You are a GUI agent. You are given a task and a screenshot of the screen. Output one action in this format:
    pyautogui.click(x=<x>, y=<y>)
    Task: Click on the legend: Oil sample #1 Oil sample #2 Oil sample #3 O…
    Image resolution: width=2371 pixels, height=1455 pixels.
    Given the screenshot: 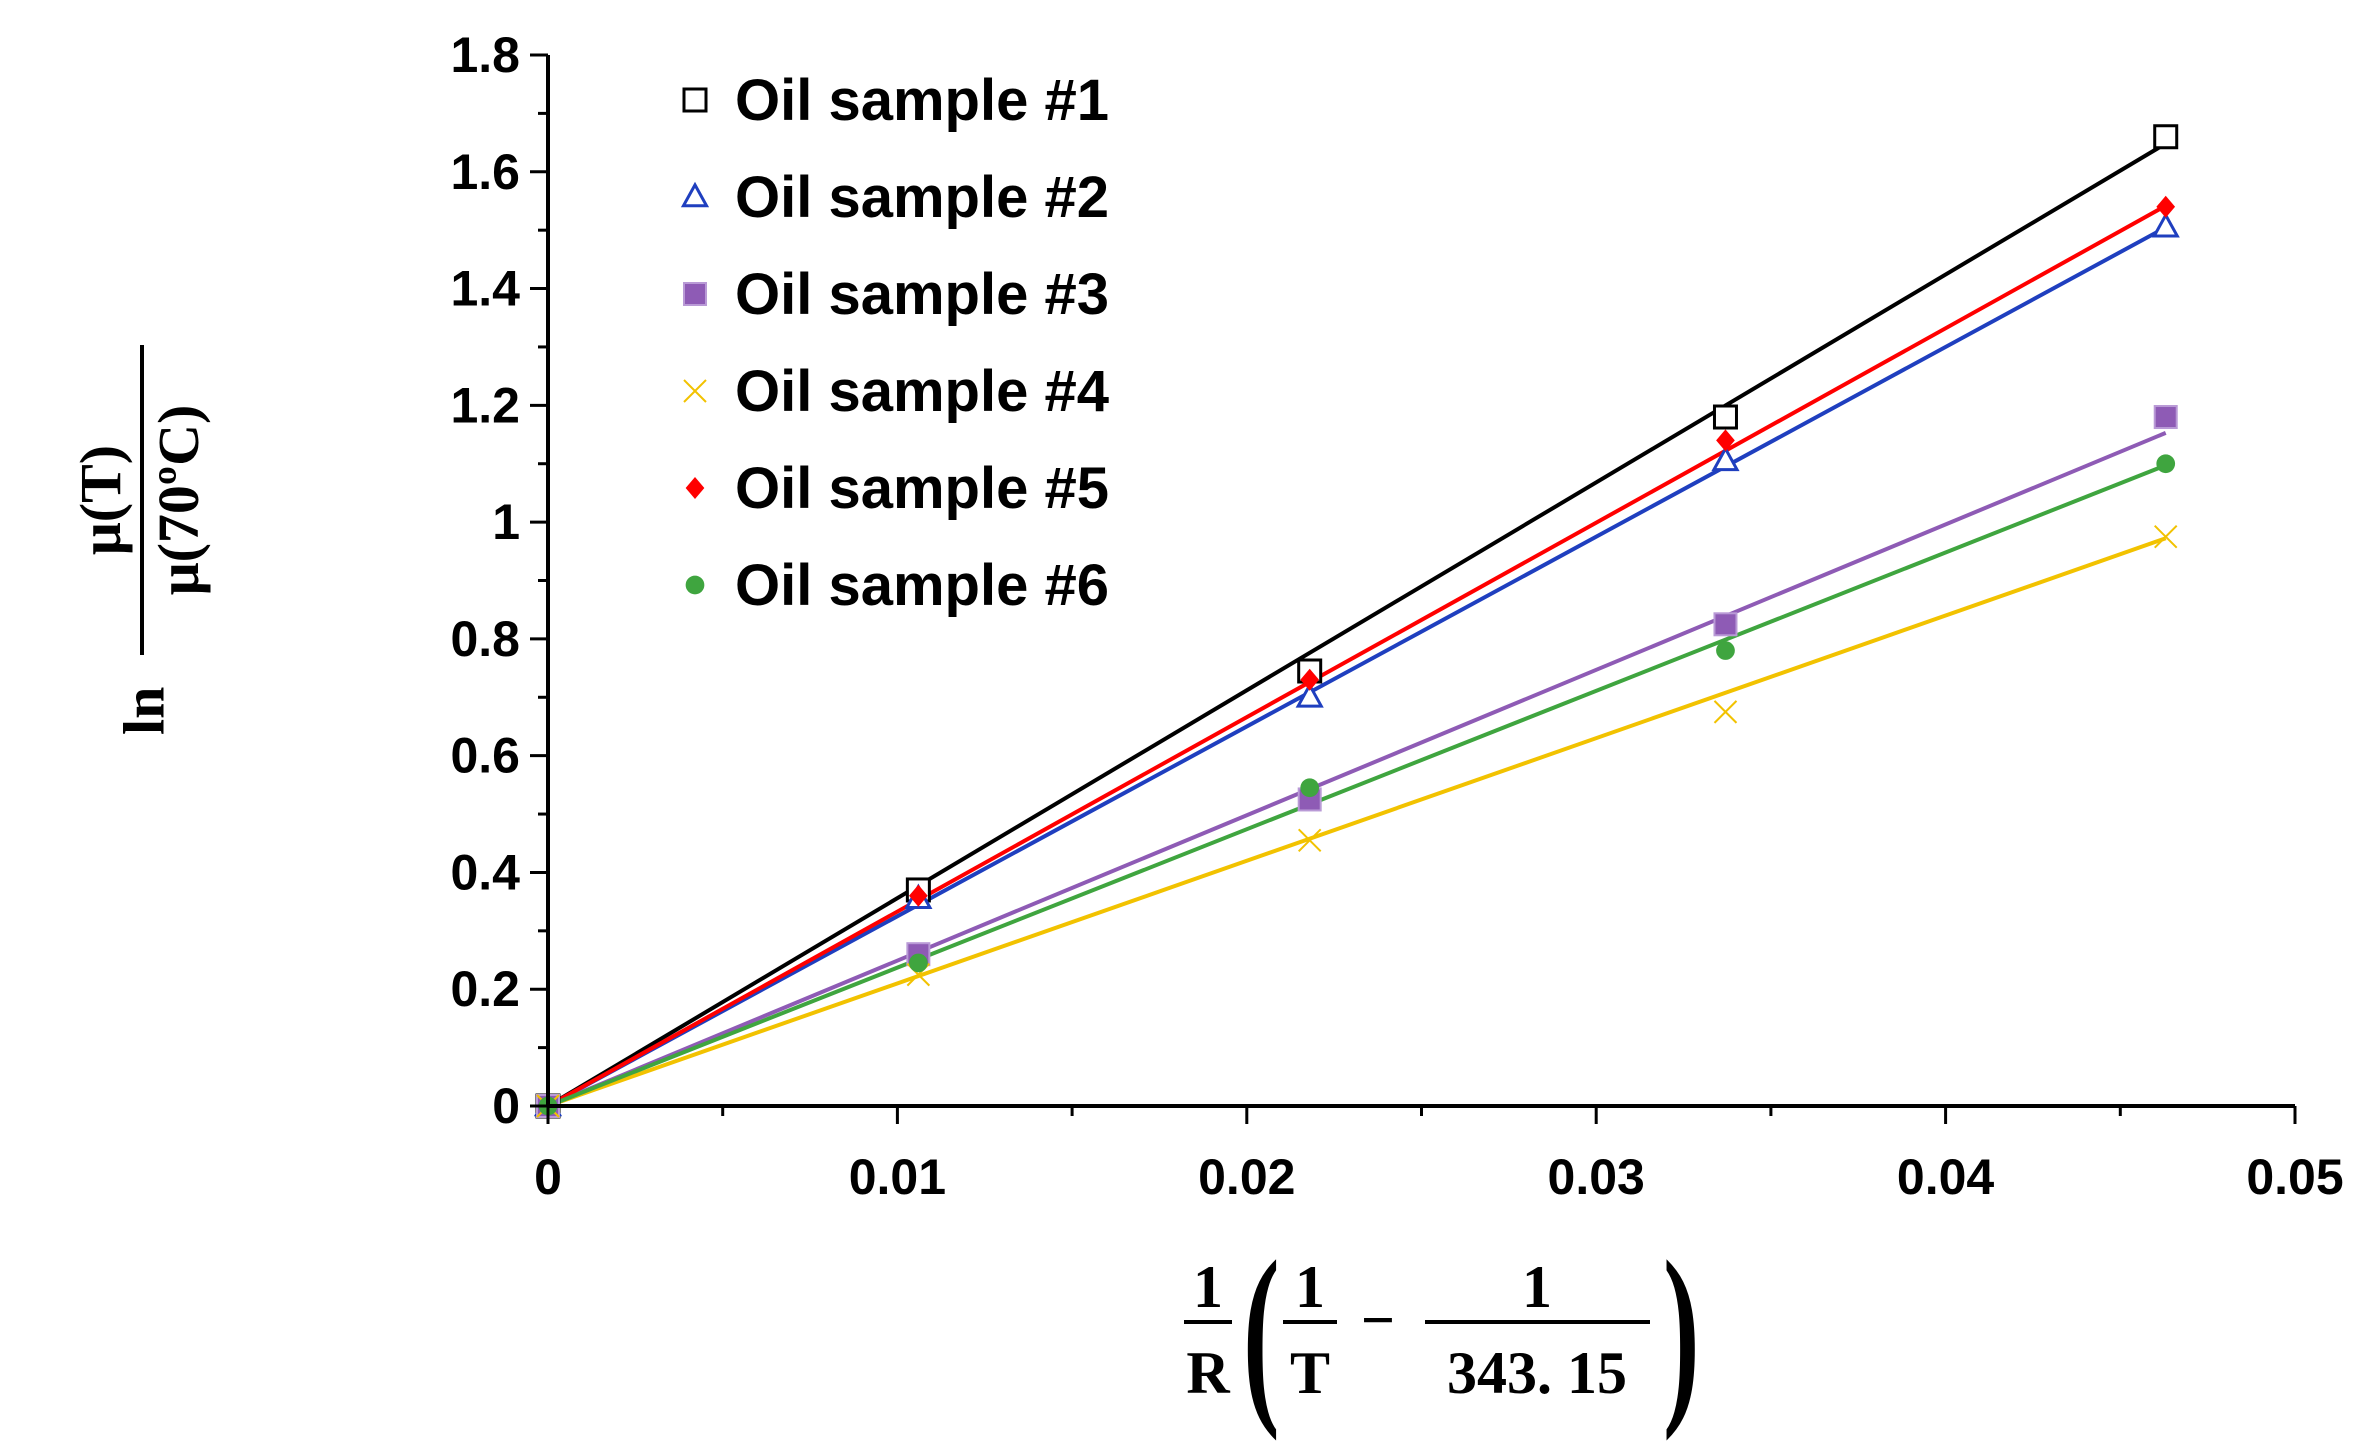 What is the action you would take?
    pyautogui.click(x=894, y=343)
    